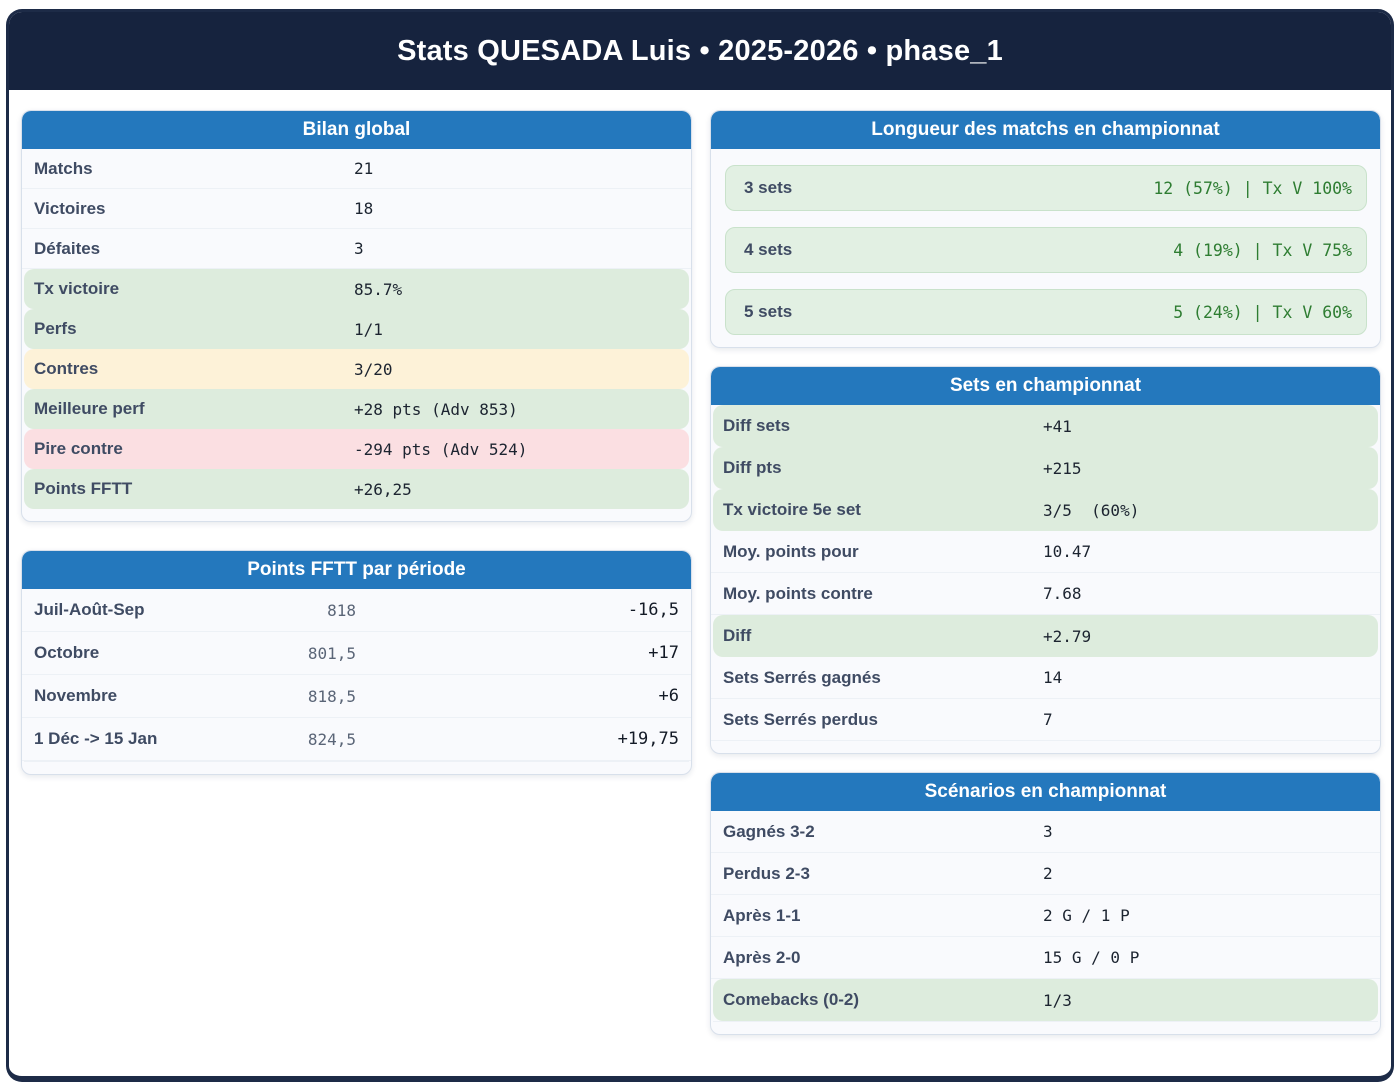  I want to click on stat-value: +26,25, so click(383, 489).